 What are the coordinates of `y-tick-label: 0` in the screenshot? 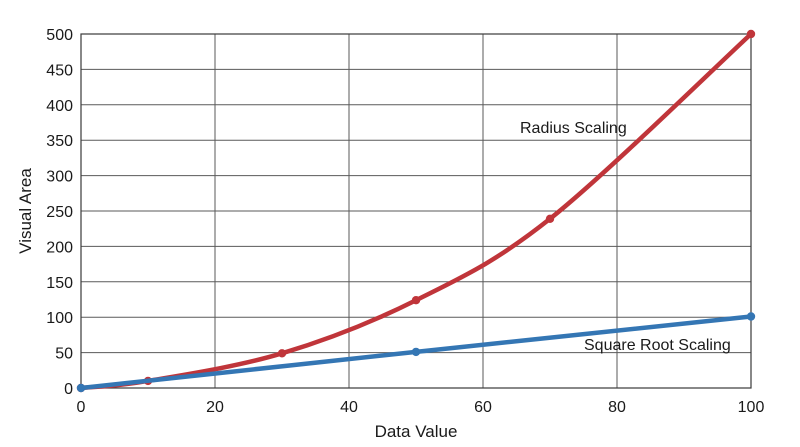 It's located at (68, 389).